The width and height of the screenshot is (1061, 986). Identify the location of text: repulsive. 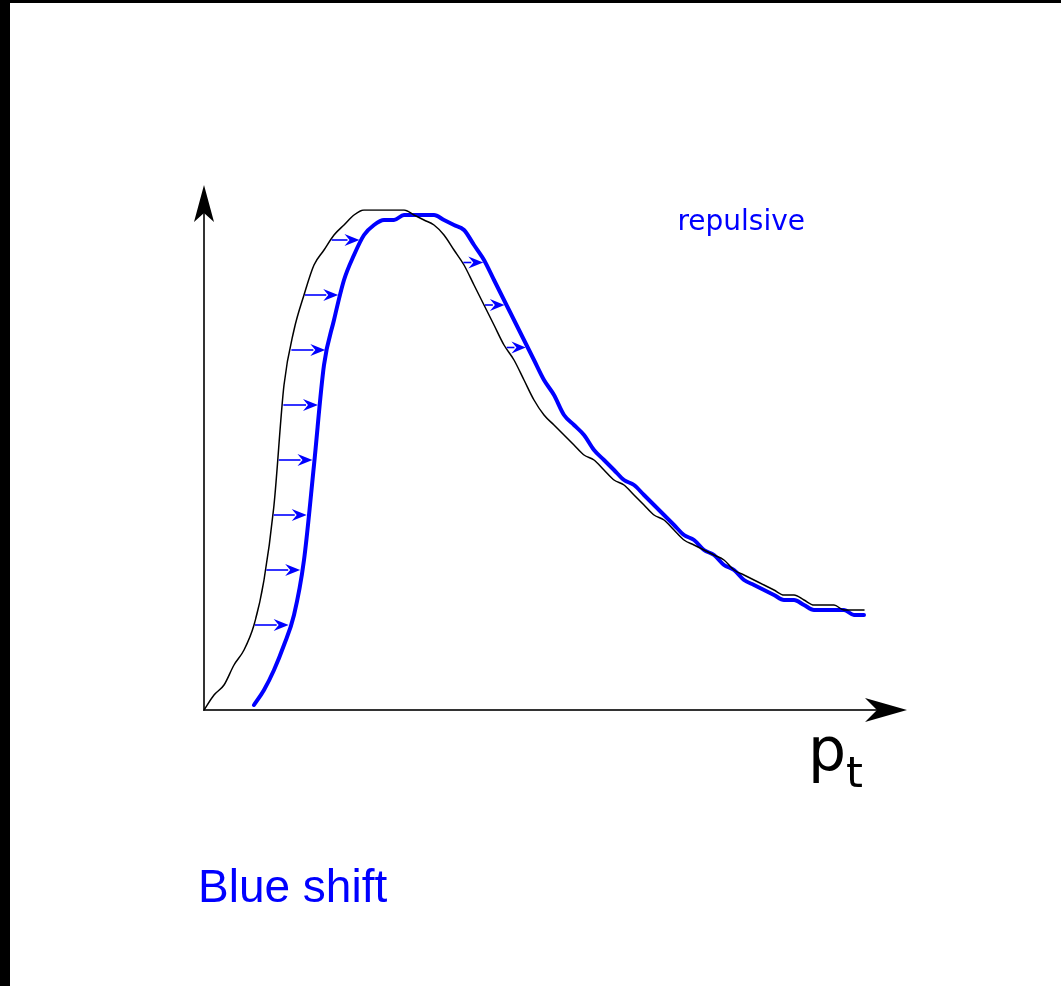
(741, 220).